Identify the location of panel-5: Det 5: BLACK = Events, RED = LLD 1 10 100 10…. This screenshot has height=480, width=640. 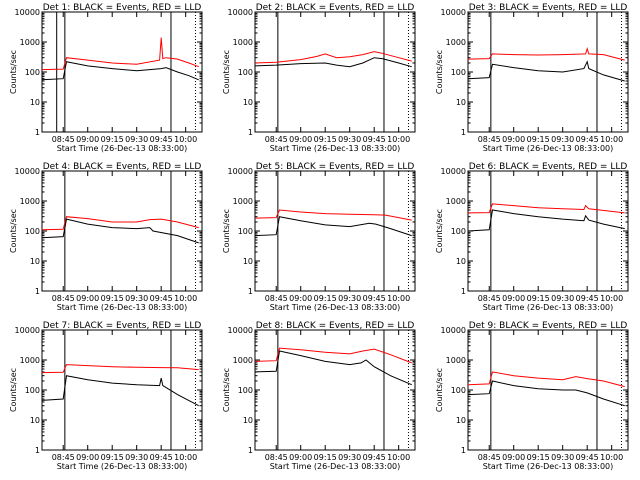
(319, 237).